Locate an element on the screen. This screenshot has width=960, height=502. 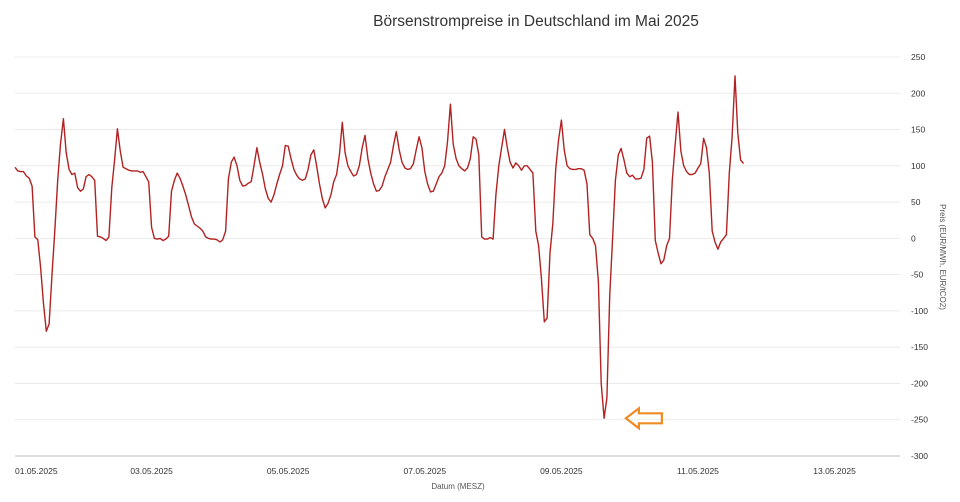
x-tick-label: 11.05.2025 is located at coordinates (698, 471).